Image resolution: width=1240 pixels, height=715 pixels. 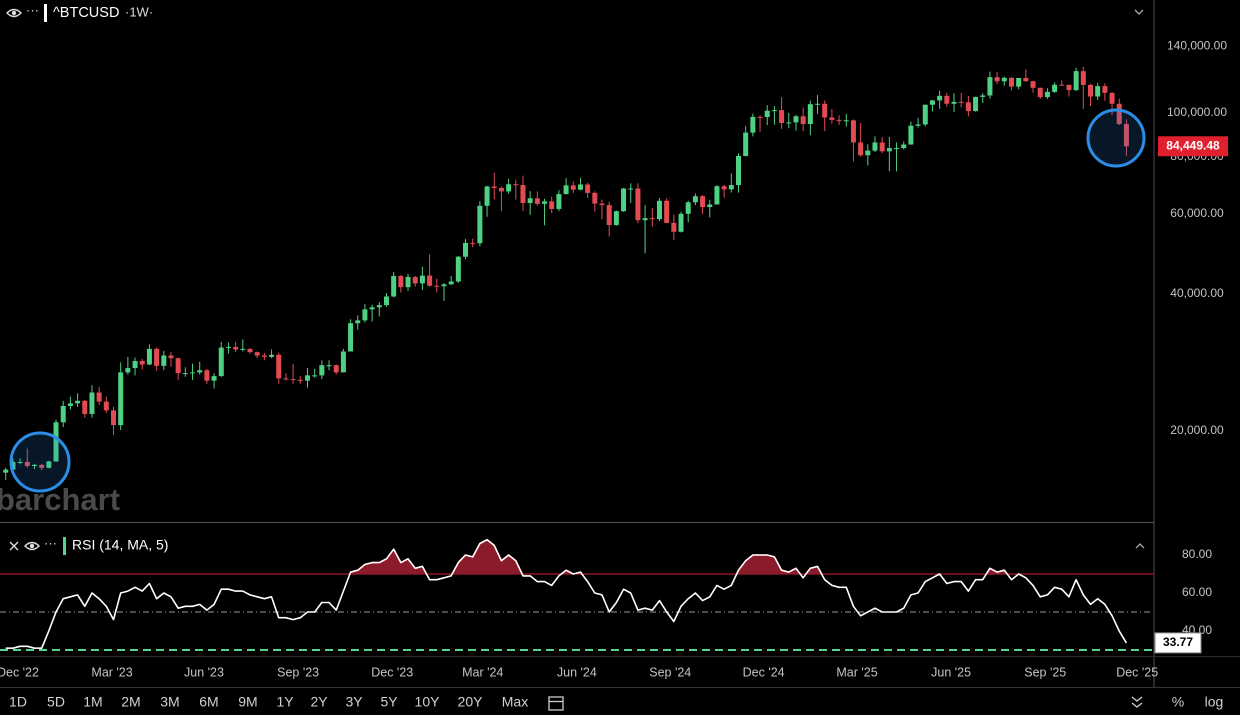 I want to click on range-button: 1D, so click(x=18, y=702).